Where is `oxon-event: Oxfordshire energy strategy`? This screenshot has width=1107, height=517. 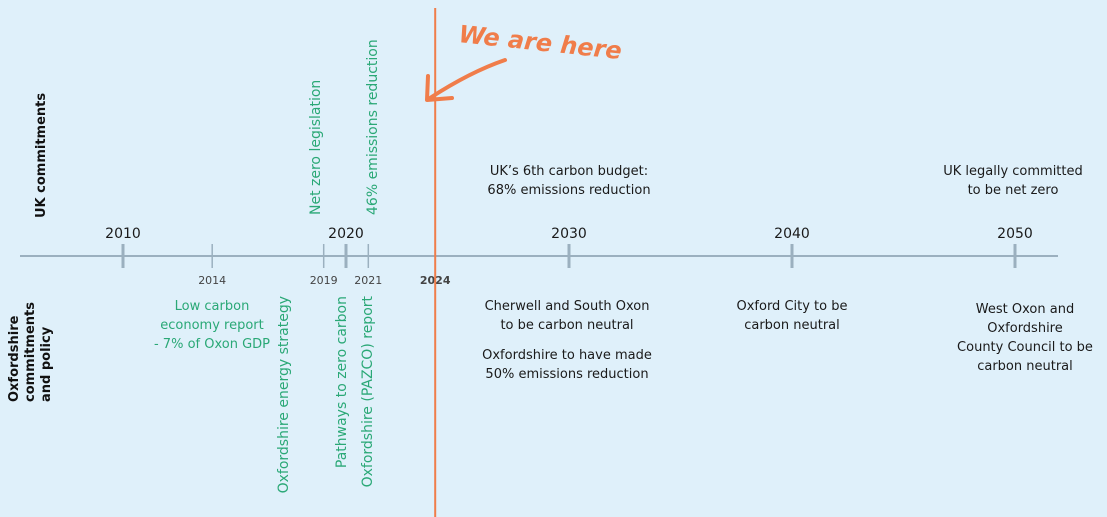
oxon-event: Oxfordshire energy strategy is located at coordinates (284, 394).